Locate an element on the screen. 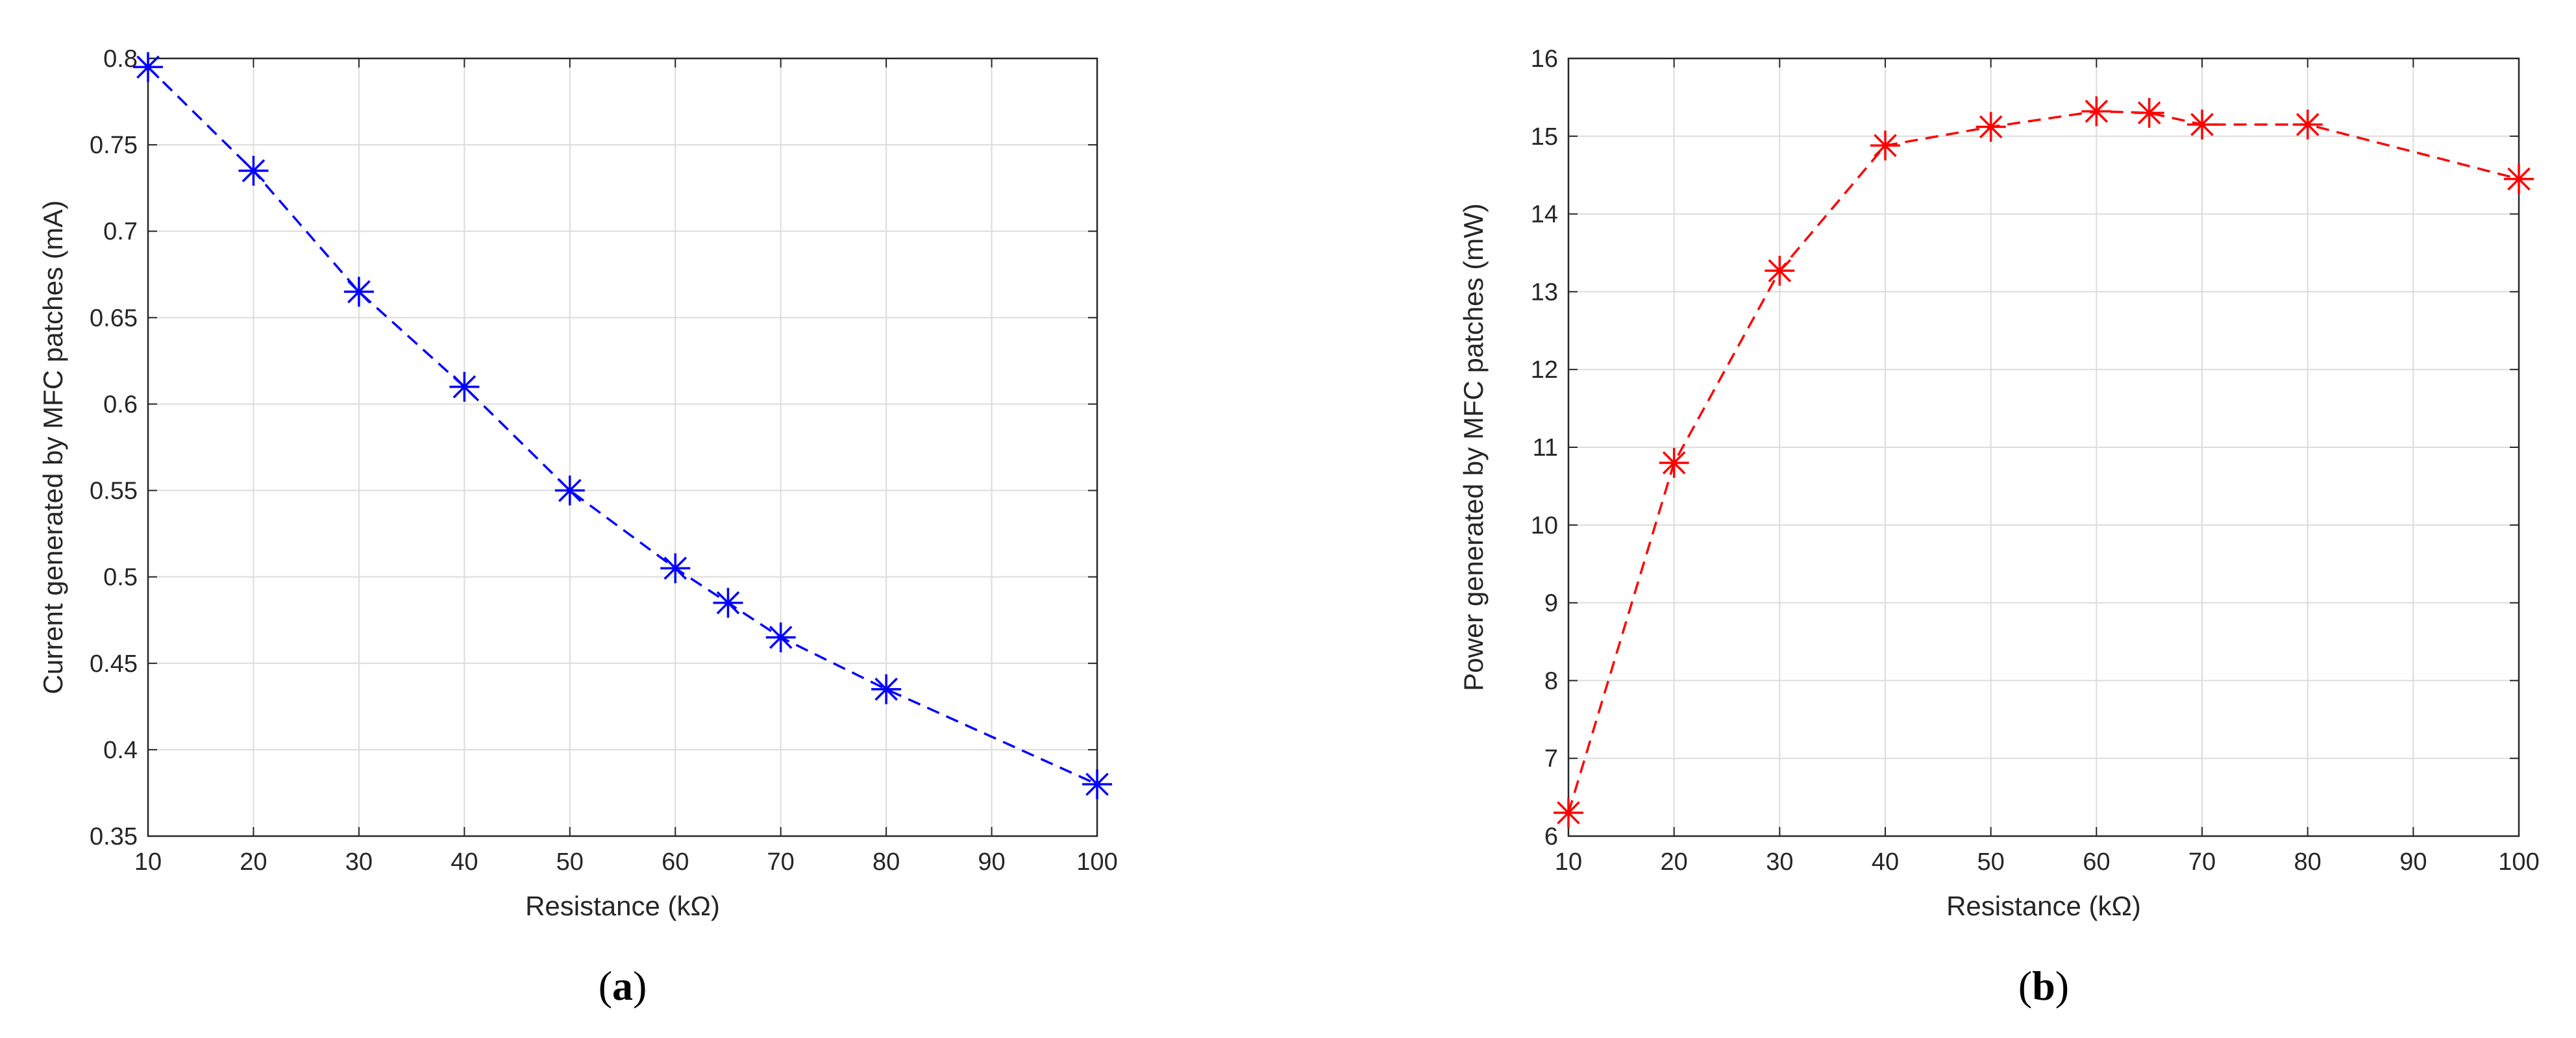  y-tick-label: 0.4 is located at coordinates (120, 750).